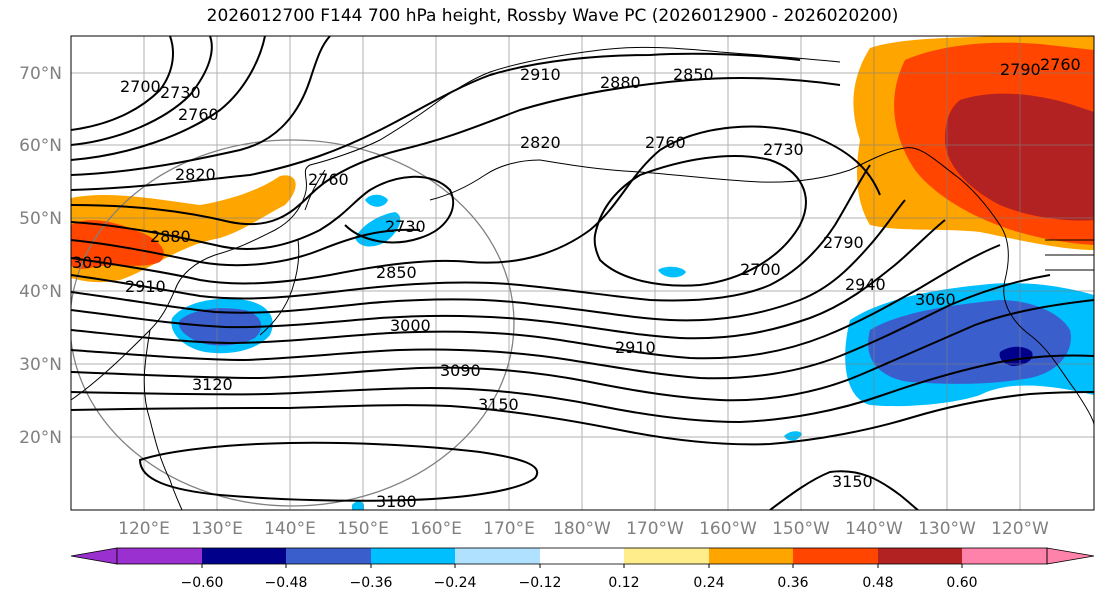 The image size is (1105, 604). What do you see at coordinates (708, 583) in the screenshot?
I see `colorbar-tick-label: 0.24` at bounding box center [708, 583].